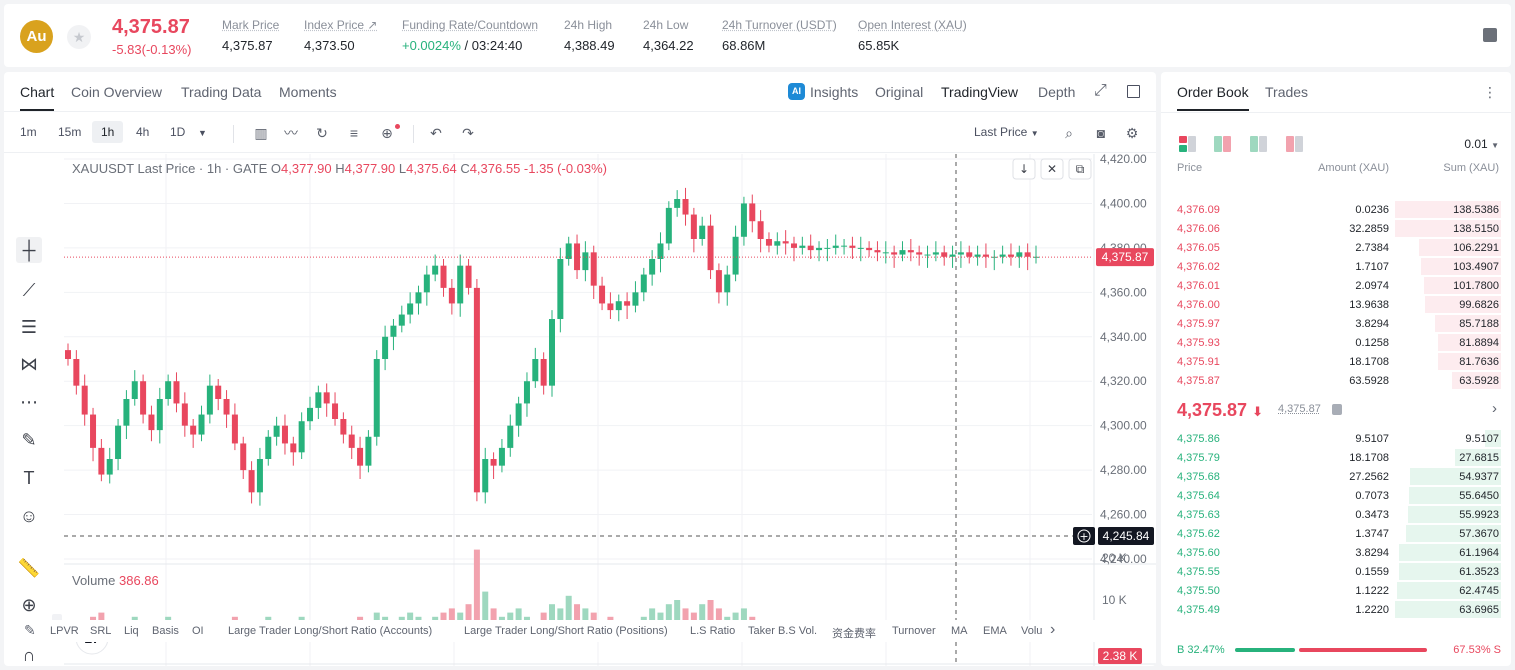  Describe the element at coordinates (131, 631) in the screenshot. I see `indicator-chip: Liq` at that location.